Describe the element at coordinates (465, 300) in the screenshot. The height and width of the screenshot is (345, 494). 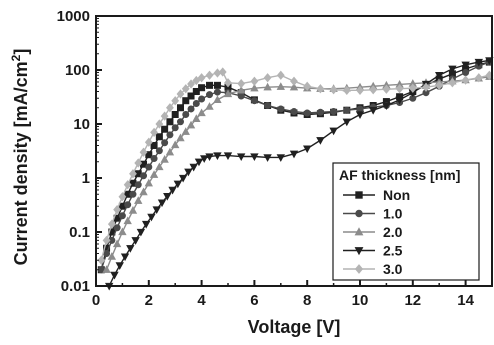
I see `x-tick-label: 14` at that location.